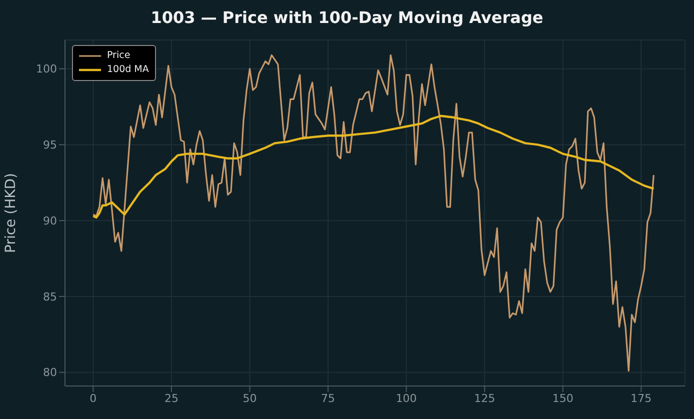 The image size is (694, 419). I want to click on y-tick-label: 80, so click(50, 373).